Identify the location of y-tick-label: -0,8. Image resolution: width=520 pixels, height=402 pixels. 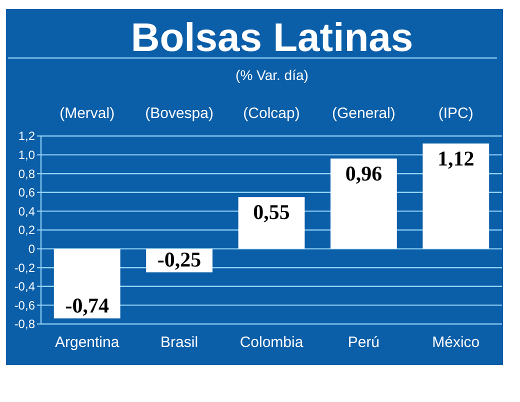
(25, 324).